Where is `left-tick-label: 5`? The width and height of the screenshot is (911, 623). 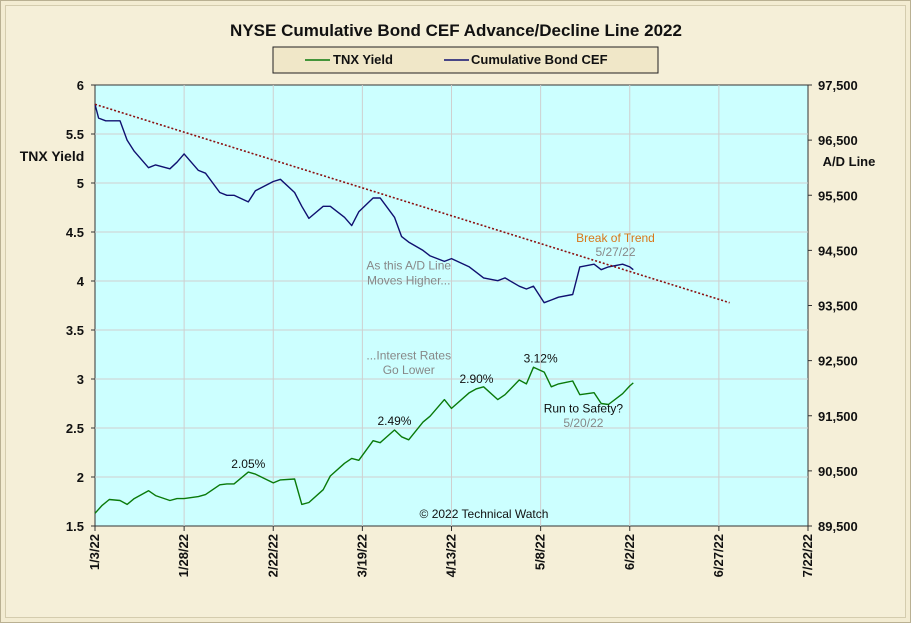
left-tick-label: 5 is located at coordinates (80, 183).